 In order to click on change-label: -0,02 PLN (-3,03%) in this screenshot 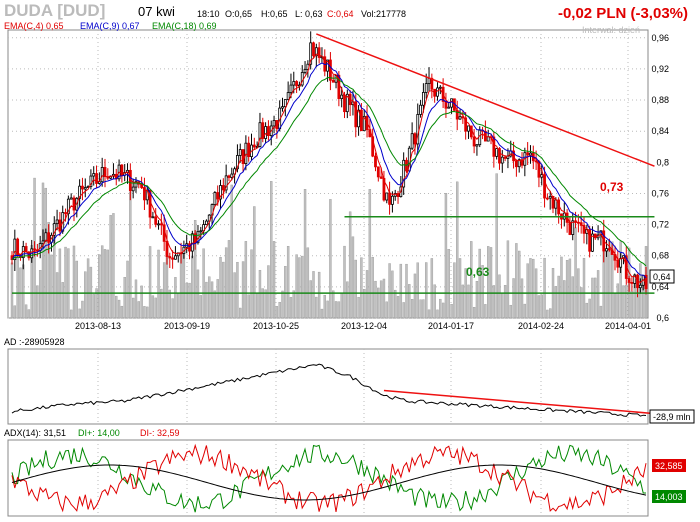, I will do `click(623, 13)`.